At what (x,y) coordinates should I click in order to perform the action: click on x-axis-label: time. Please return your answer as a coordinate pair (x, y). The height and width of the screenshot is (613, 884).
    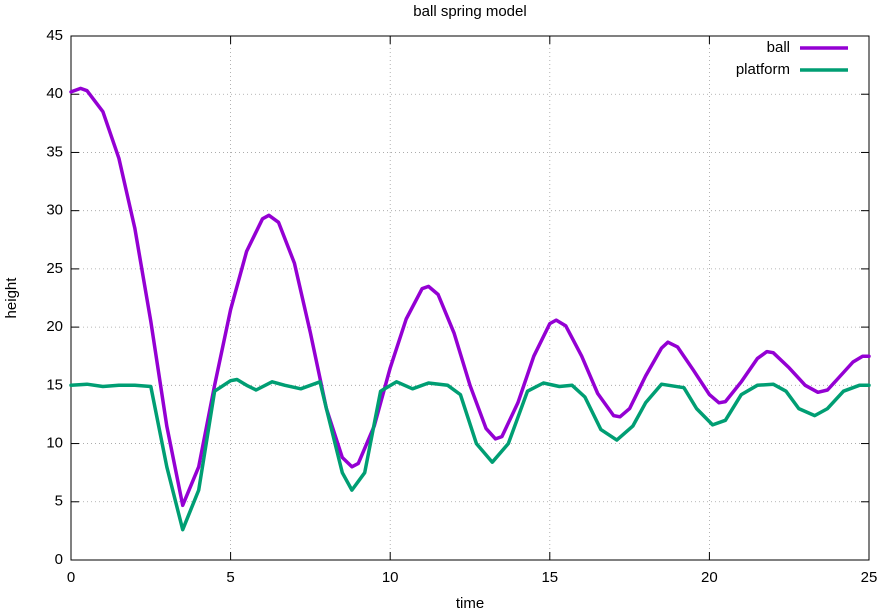
    Looking at the image, I should click on (470, 603).